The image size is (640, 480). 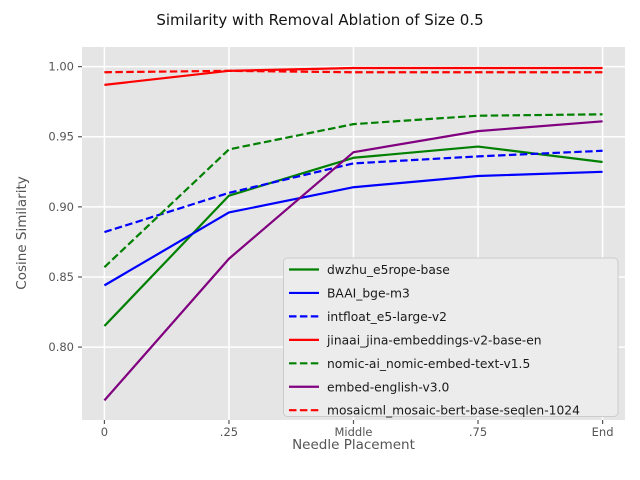 What do you see at coordinates (61, 207) in the screenshot?
I see `y-tick-label: 0.90` at bounding box center [61, 207].